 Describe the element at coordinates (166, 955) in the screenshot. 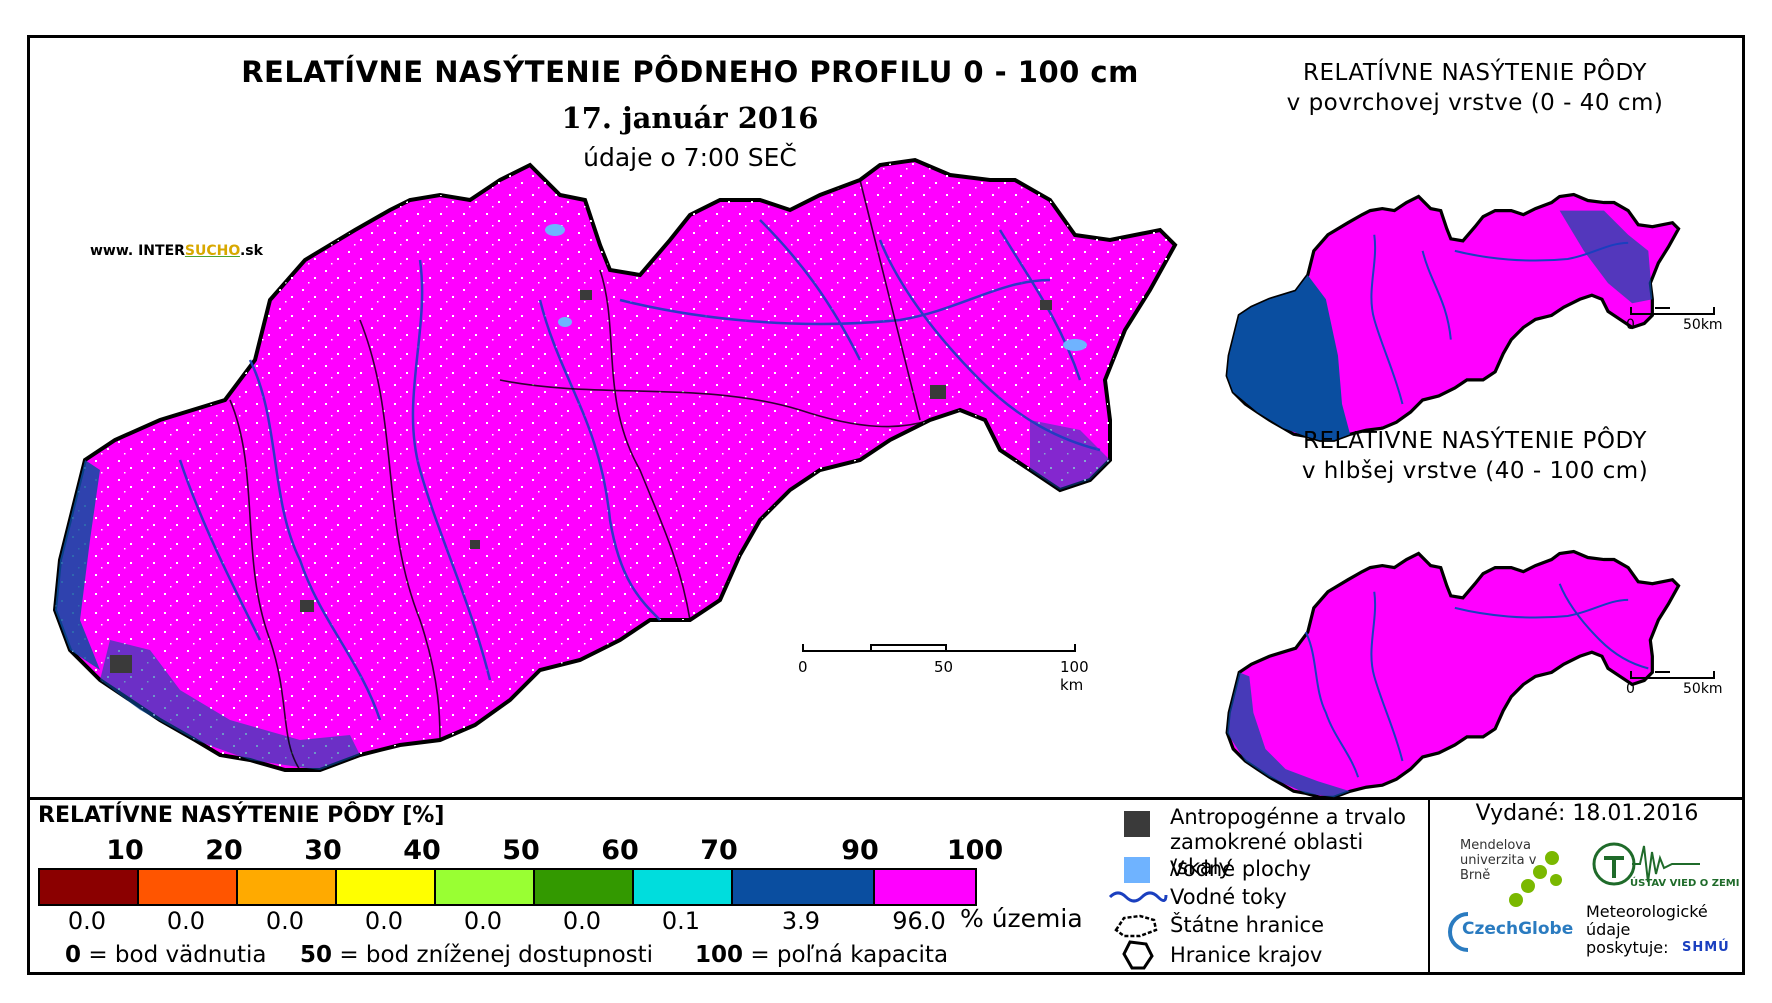

I see `legend-definition: 0 = bod vädnutia` at that location.